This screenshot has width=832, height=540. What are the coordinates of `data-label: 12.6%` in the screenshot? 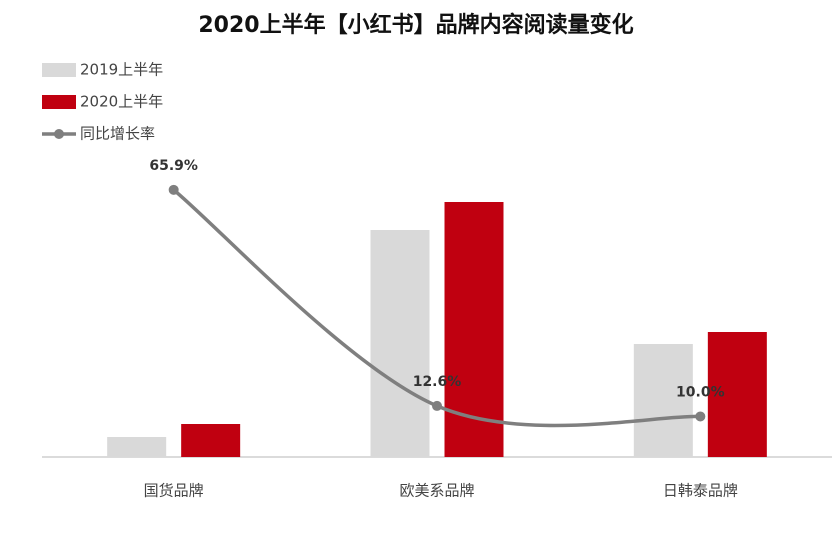 It's located at (437, 382).